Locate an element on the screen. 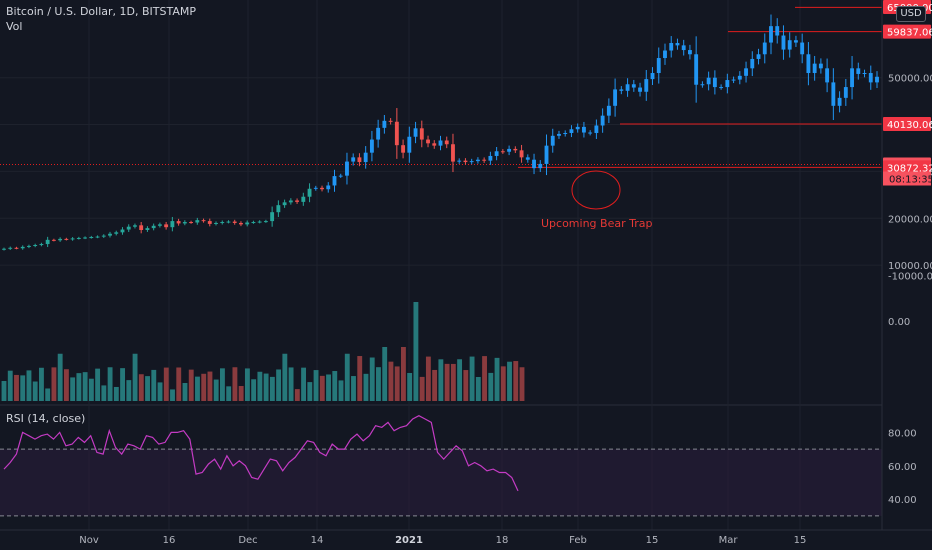 This screenshot has width=932, height=550. bear-trap-label: Upcoming Bear Trap is located at coordinates (596, 223).